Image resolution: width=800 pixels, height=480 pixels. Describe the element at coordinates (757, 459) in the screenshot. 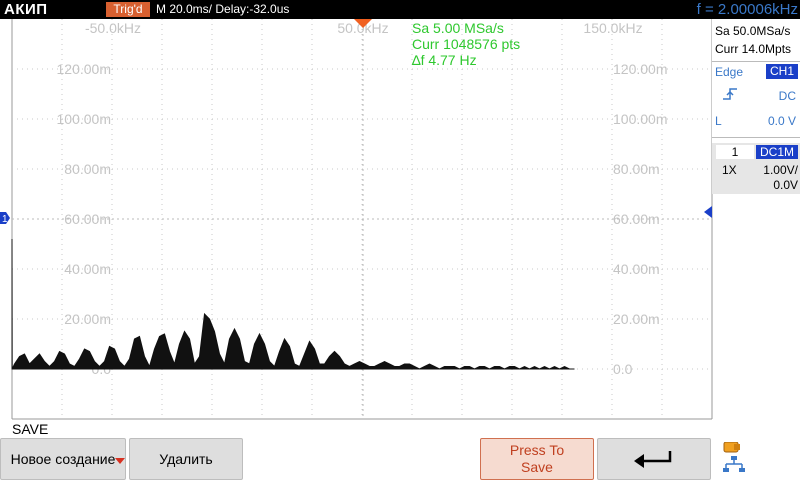

I see `usb-status-button` at that location.